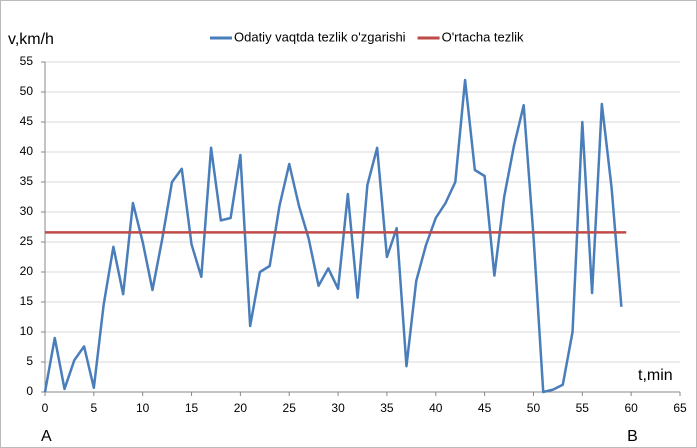 The height and width of the screenshot is (448, 697). Describe the element at coordinates (31, 39) in the screenshot. I see `y-axis-label: v,km/h` at that location.